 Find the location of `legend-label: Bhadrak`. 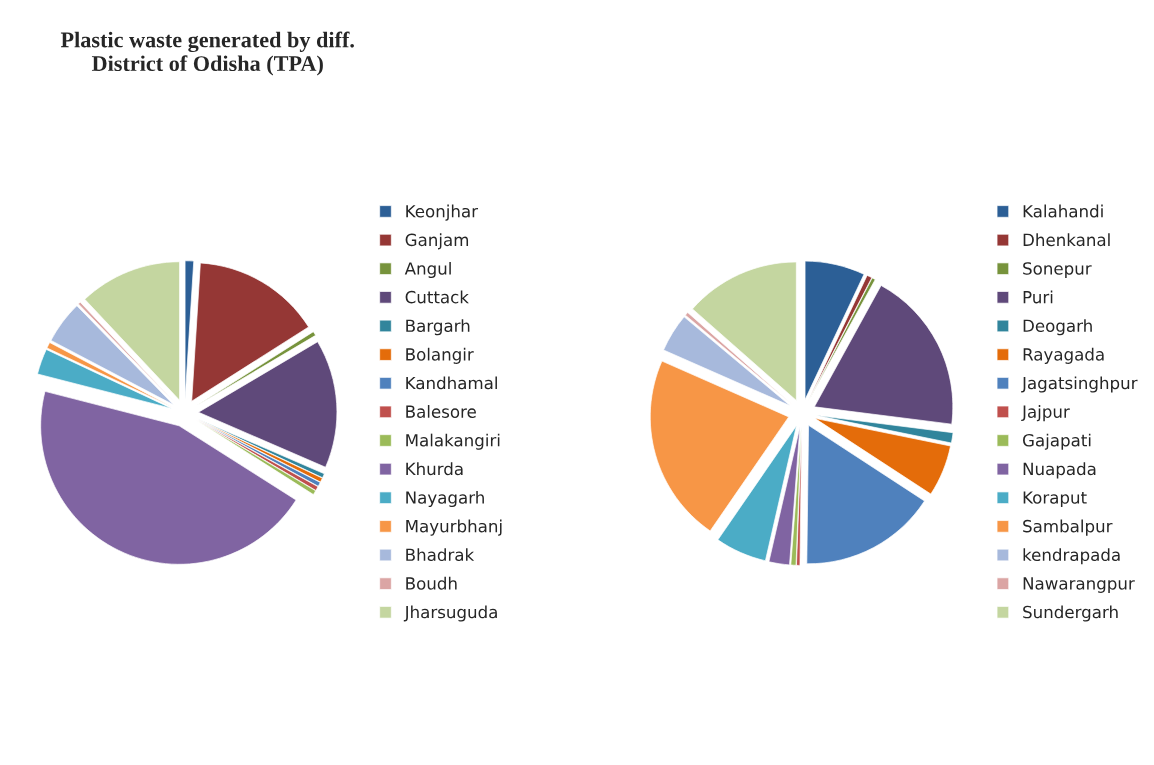

legend-label: Bhadrak is located at coordinates (440, 555).